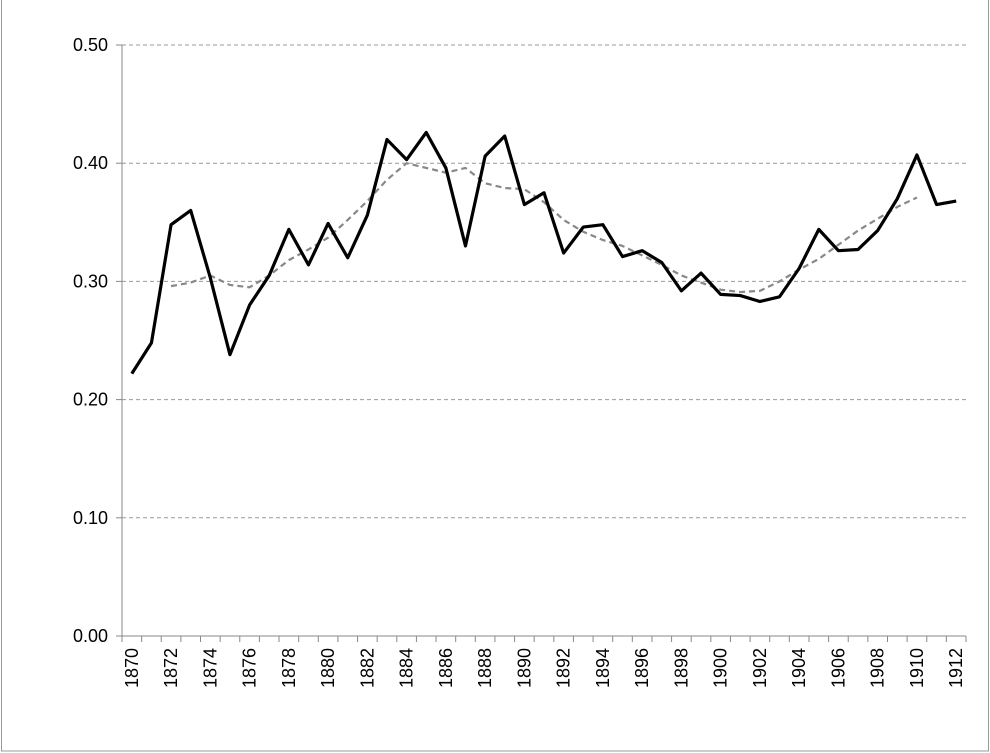 Image resolution: width=990 pixels, height=753 pixels. I want to click on y-tick-label: 0.30, so click(90, 281).